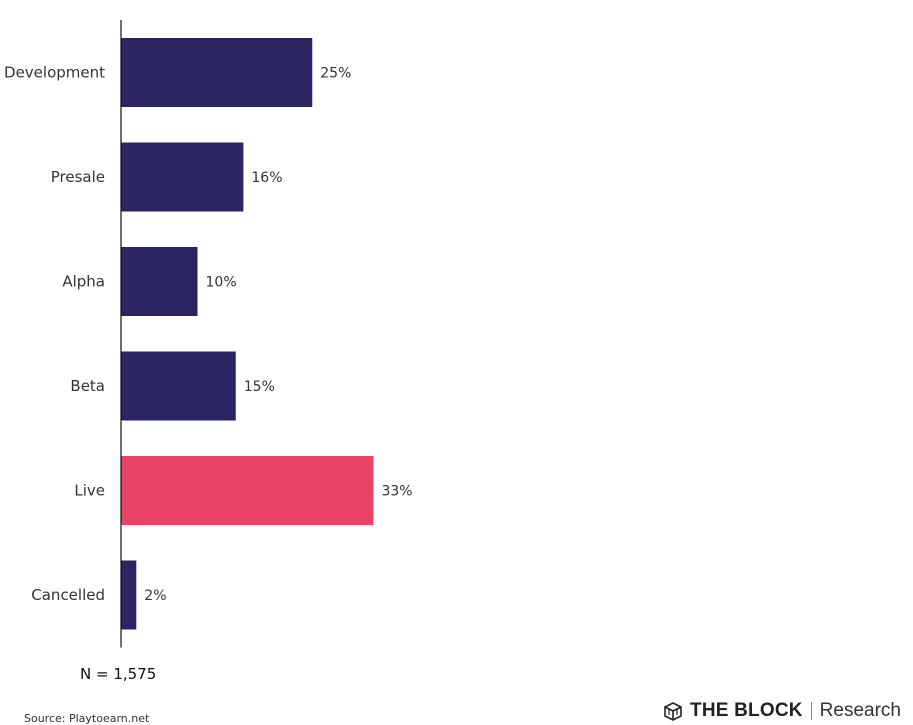  What do you see at coordinates (247, 490) in the screenshot?
I see `bar-live` at bounding box center [247, 490].